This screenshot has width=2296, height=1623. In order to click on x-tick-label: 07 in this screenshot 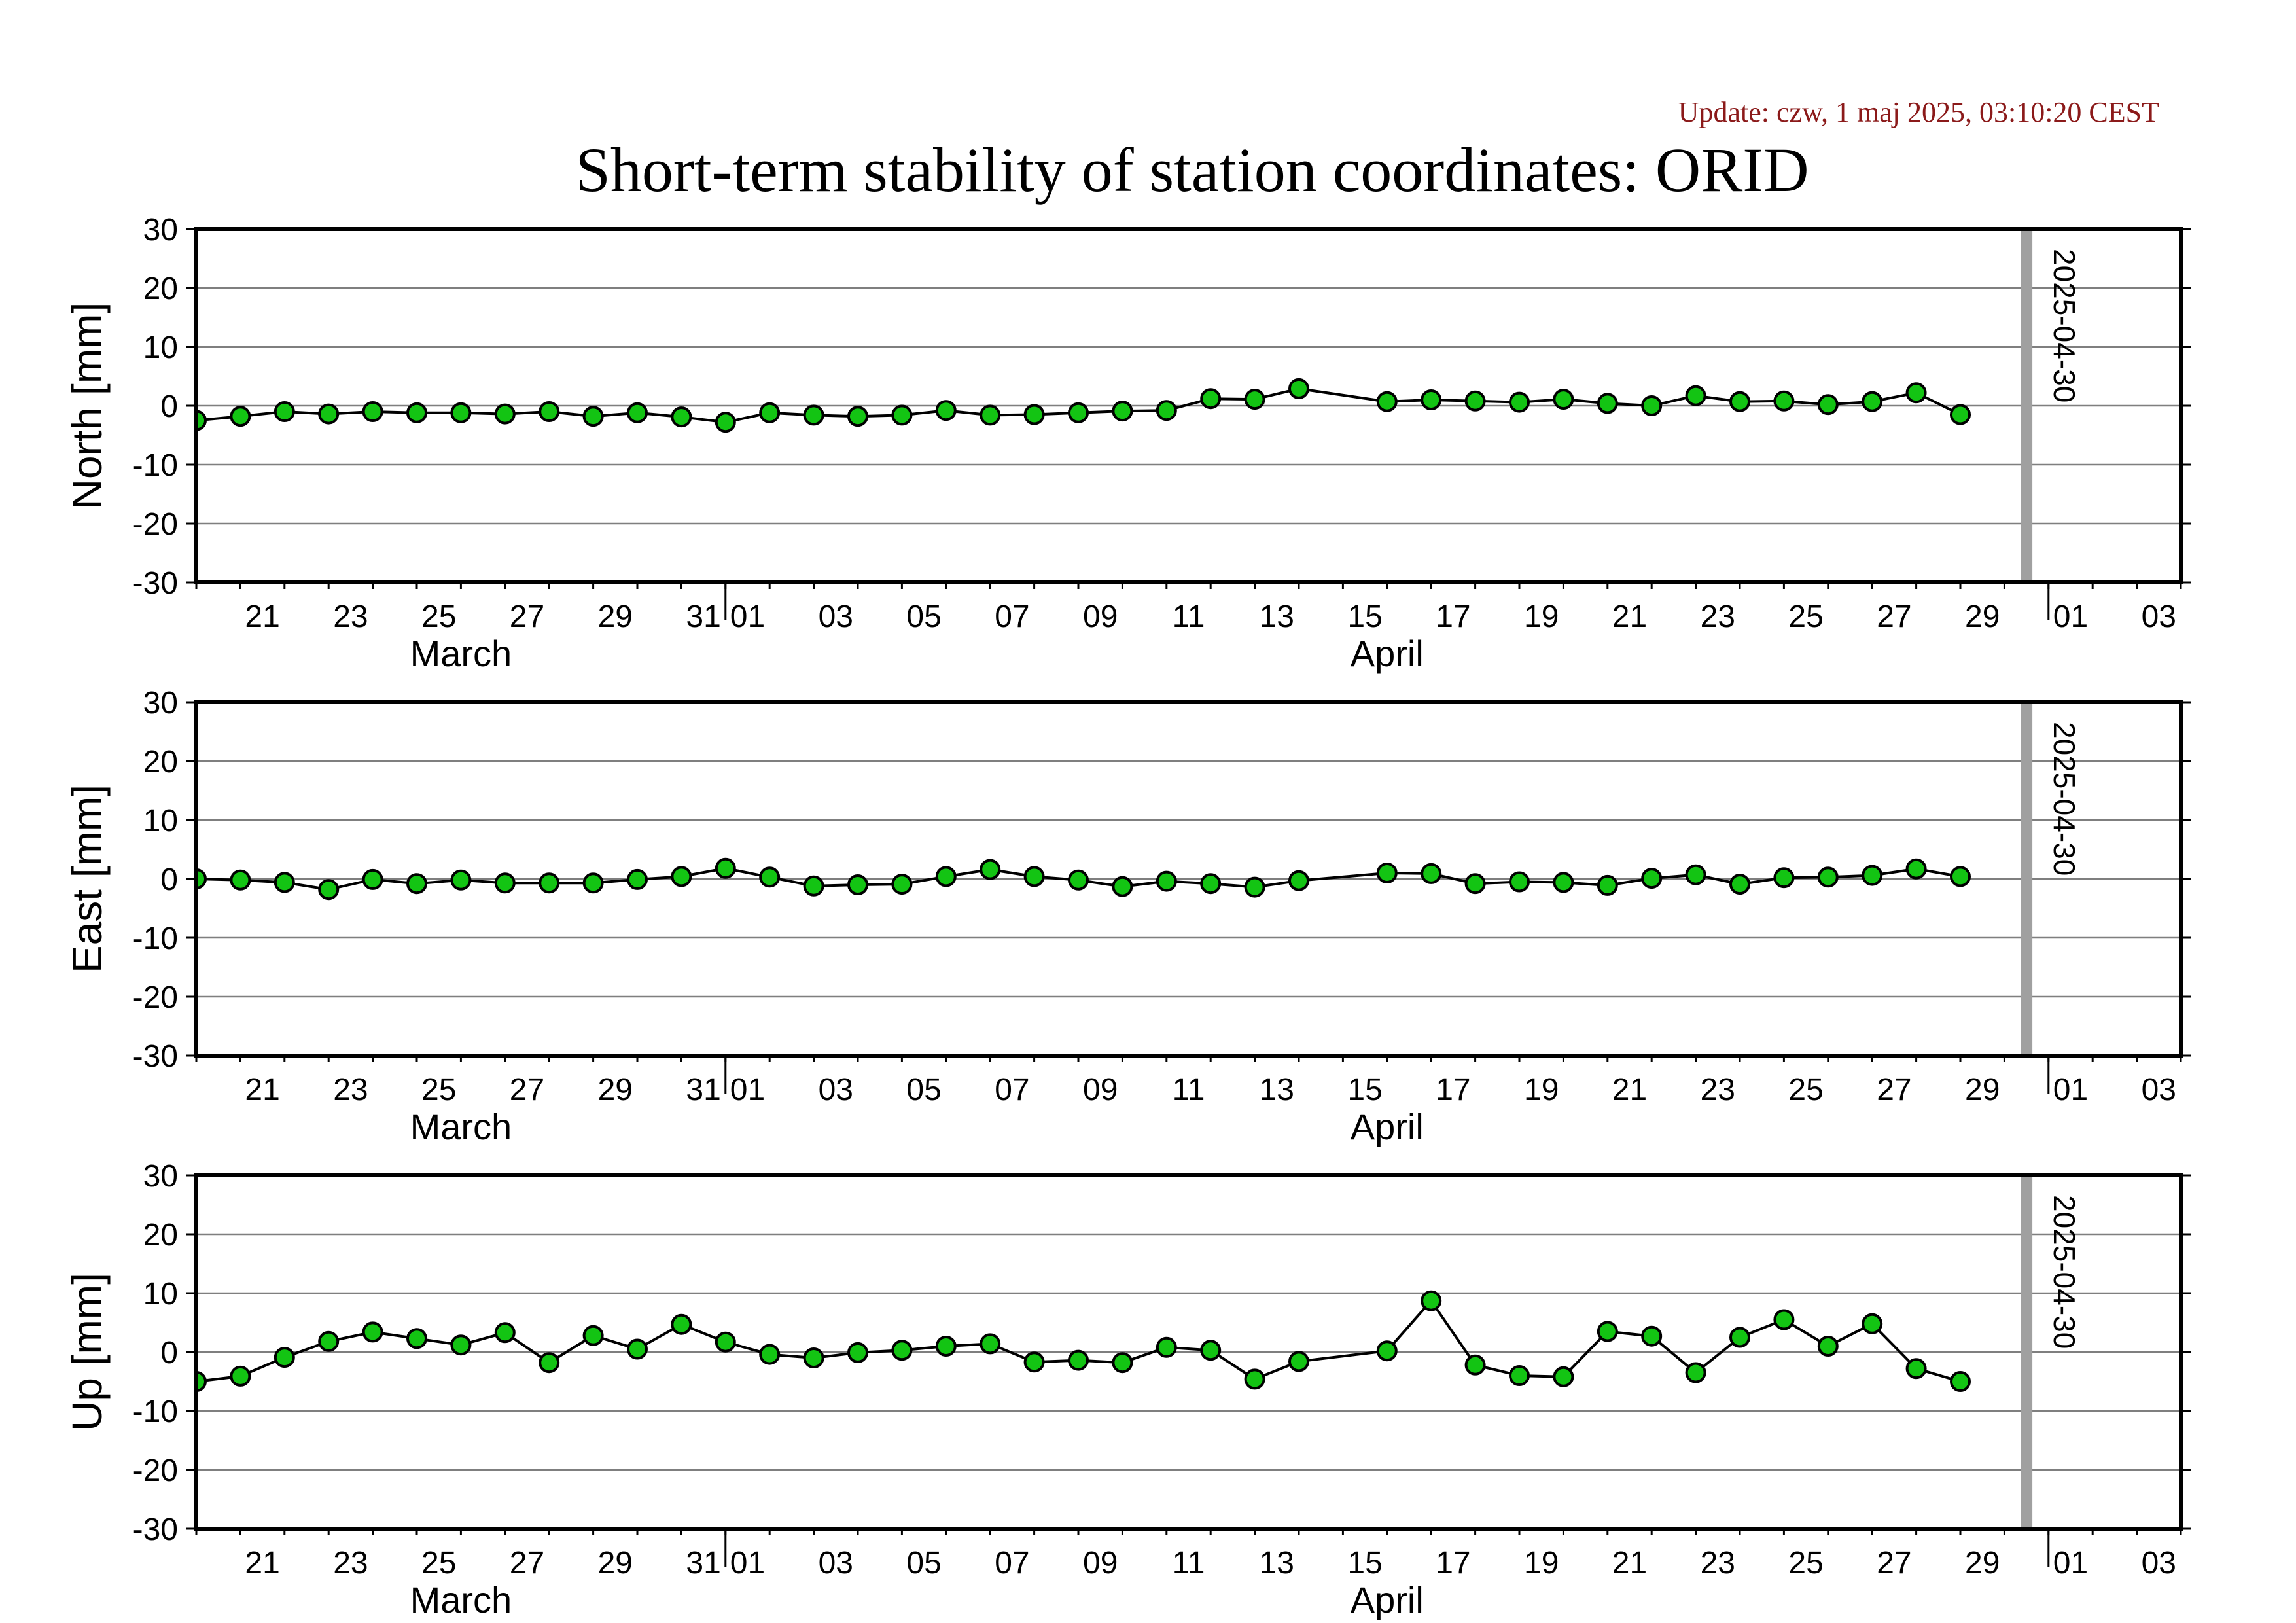, I will do `click(1012, 1563)`.